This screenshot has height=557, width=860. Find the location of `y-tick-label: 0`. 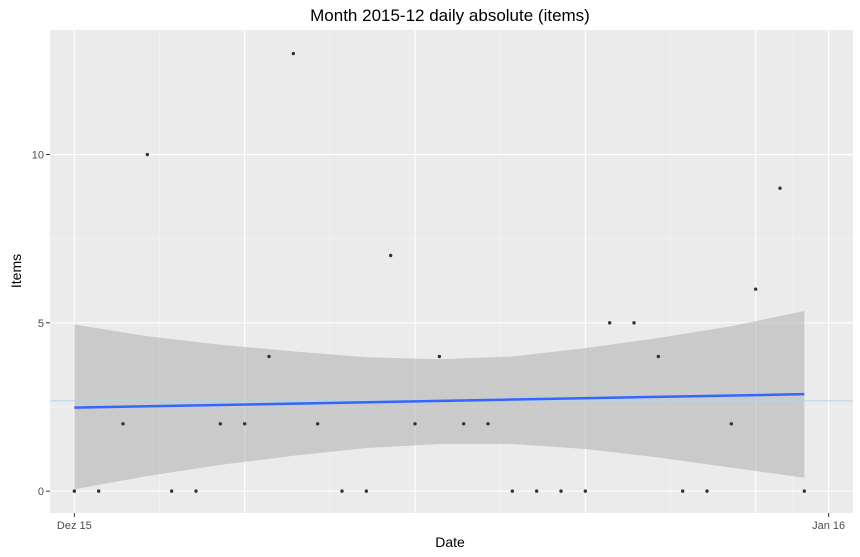

y-tick-label: 0 is located at coordinates (41, 492).